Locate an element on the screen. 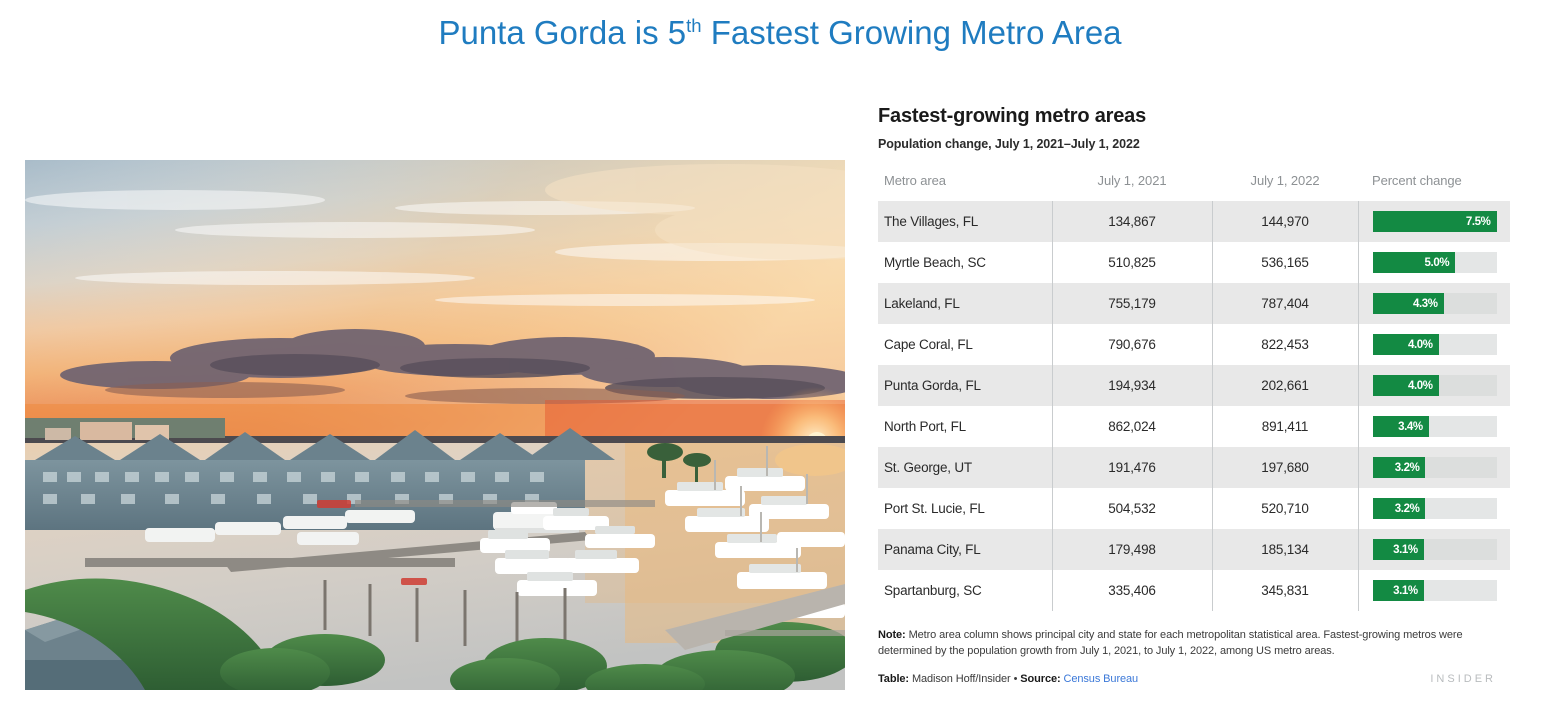 The image size is (1560, 724). cell-percent-change: 3.4% is located at coordinates (1433, 426).